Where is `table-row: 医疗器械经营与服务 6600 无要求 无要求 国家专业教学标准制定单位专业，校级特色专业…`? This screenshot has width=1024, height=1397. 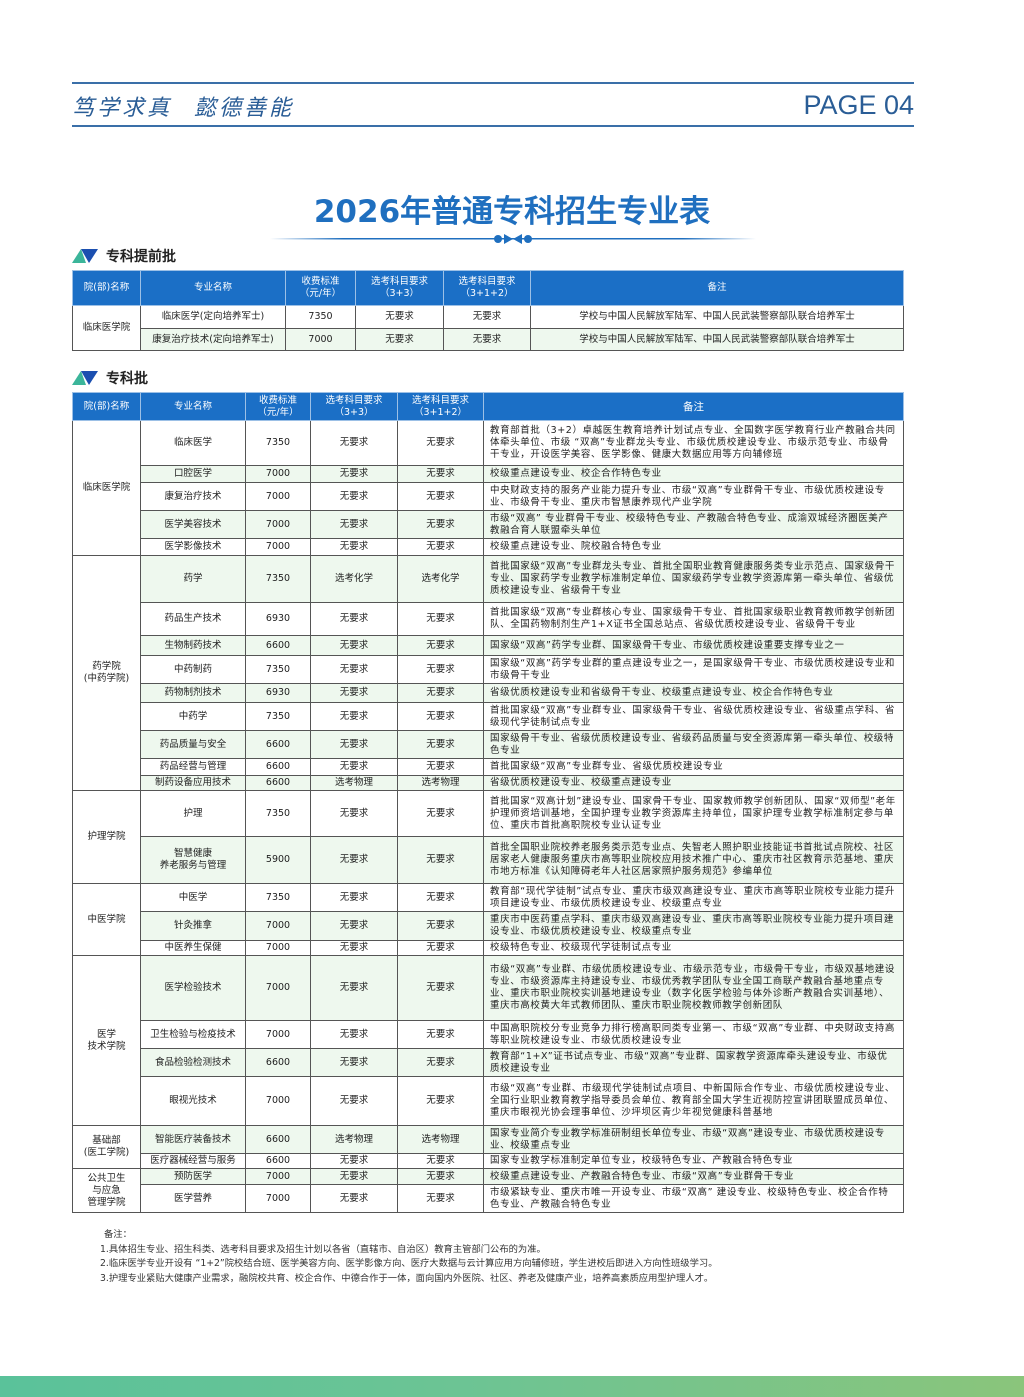 table-row: 医疗器械经营与服务 6600 无要求 无要求 国家专业教学标准制定单位专业，校级特色专业… is located at coordinates (488, 1161).